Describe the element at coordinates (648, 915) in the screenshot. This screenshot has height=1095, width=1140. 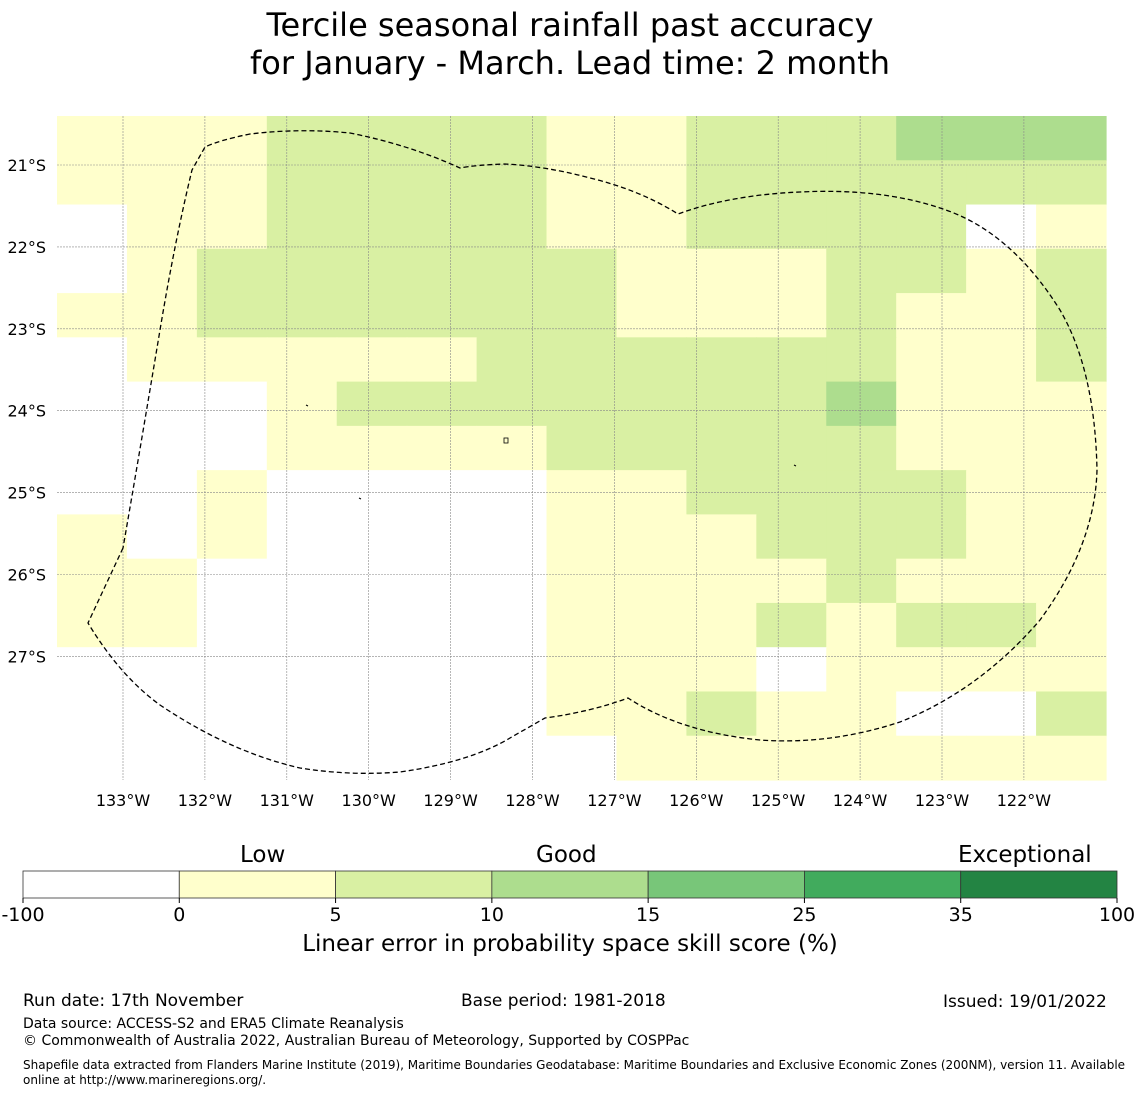
I see `colorbar-tick-label: 15` at that location.